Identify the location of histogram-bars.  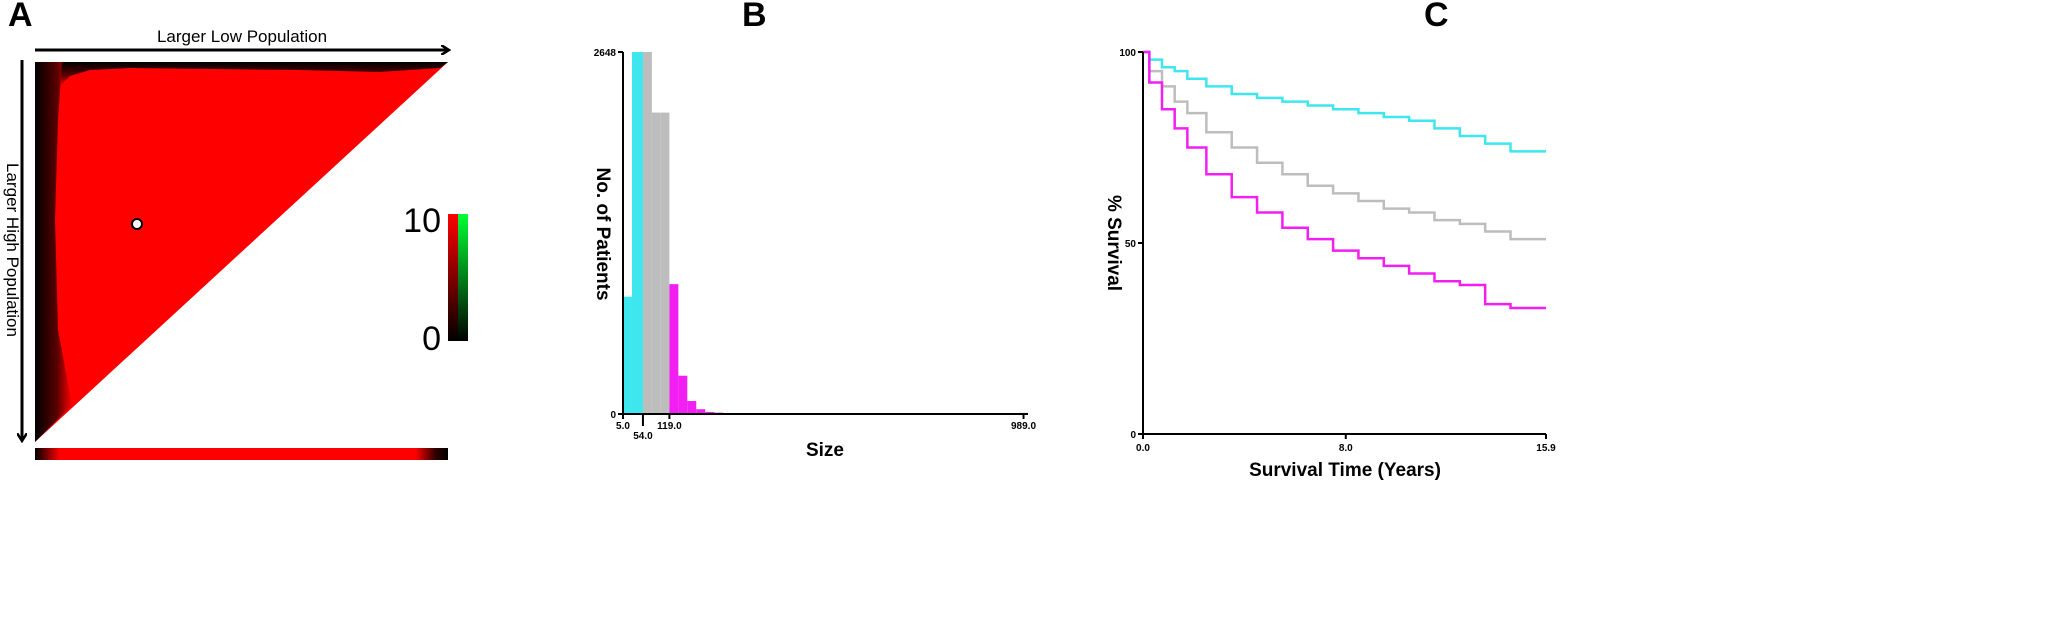
(825, 233).